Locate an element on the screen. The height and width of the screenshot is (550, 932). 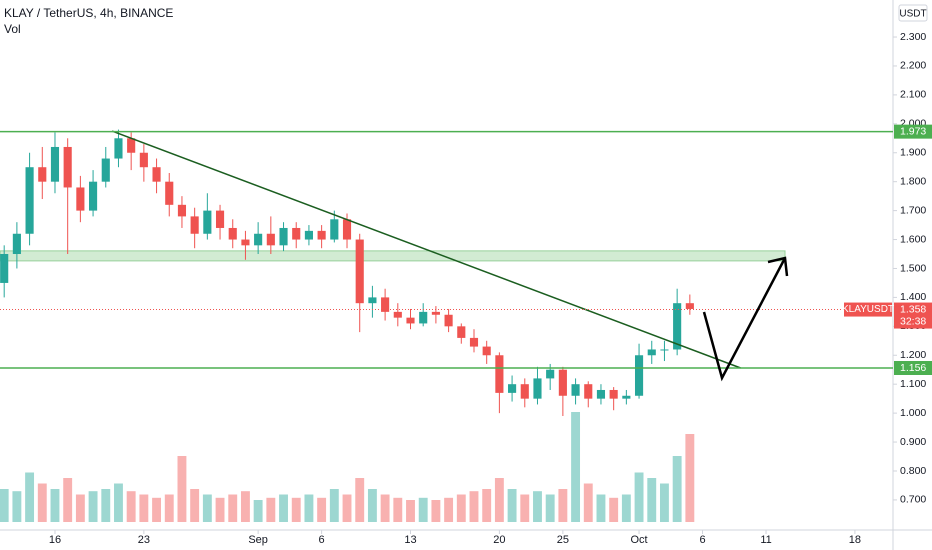
level-label: 1.973 is located at coordinates (913, 131).